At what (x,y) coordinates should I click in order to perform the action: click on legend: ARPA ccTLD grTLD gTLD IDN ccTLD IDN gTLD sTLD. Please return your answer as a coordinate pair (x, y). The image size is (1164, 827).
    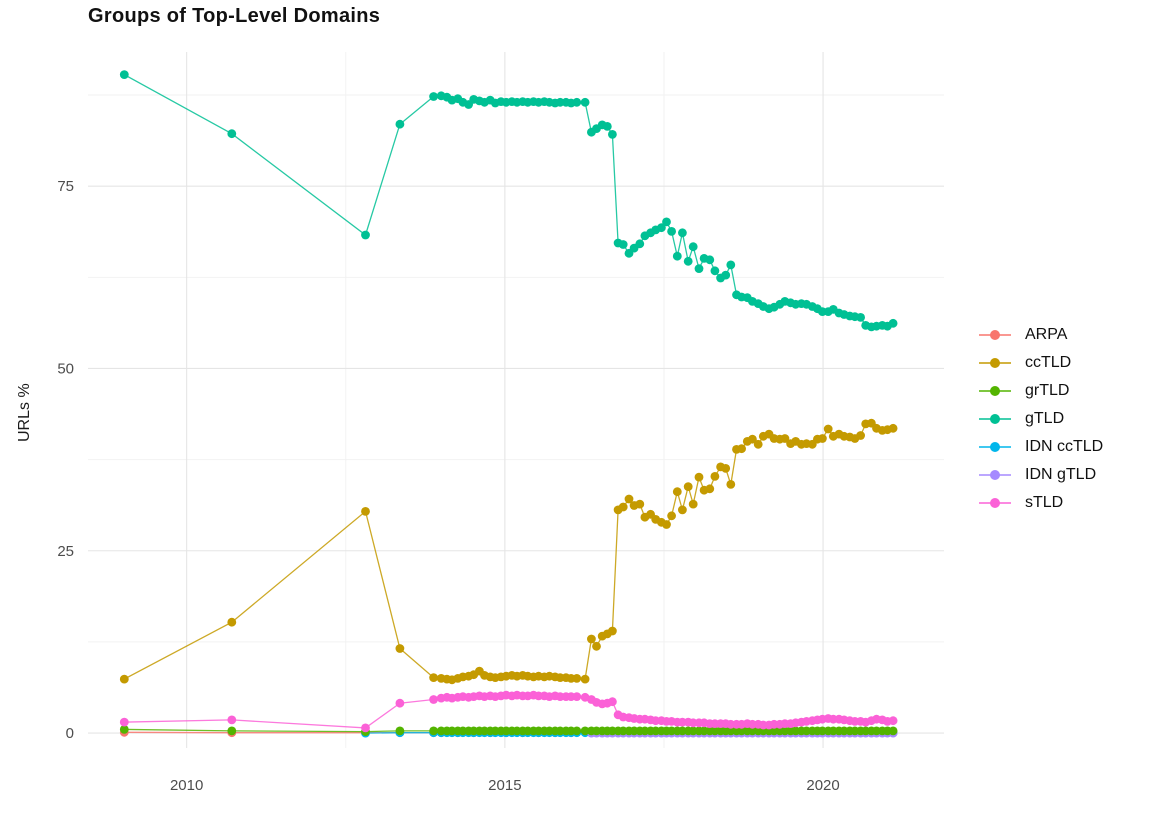
    Looking at the image, I should click on (1040, 419).